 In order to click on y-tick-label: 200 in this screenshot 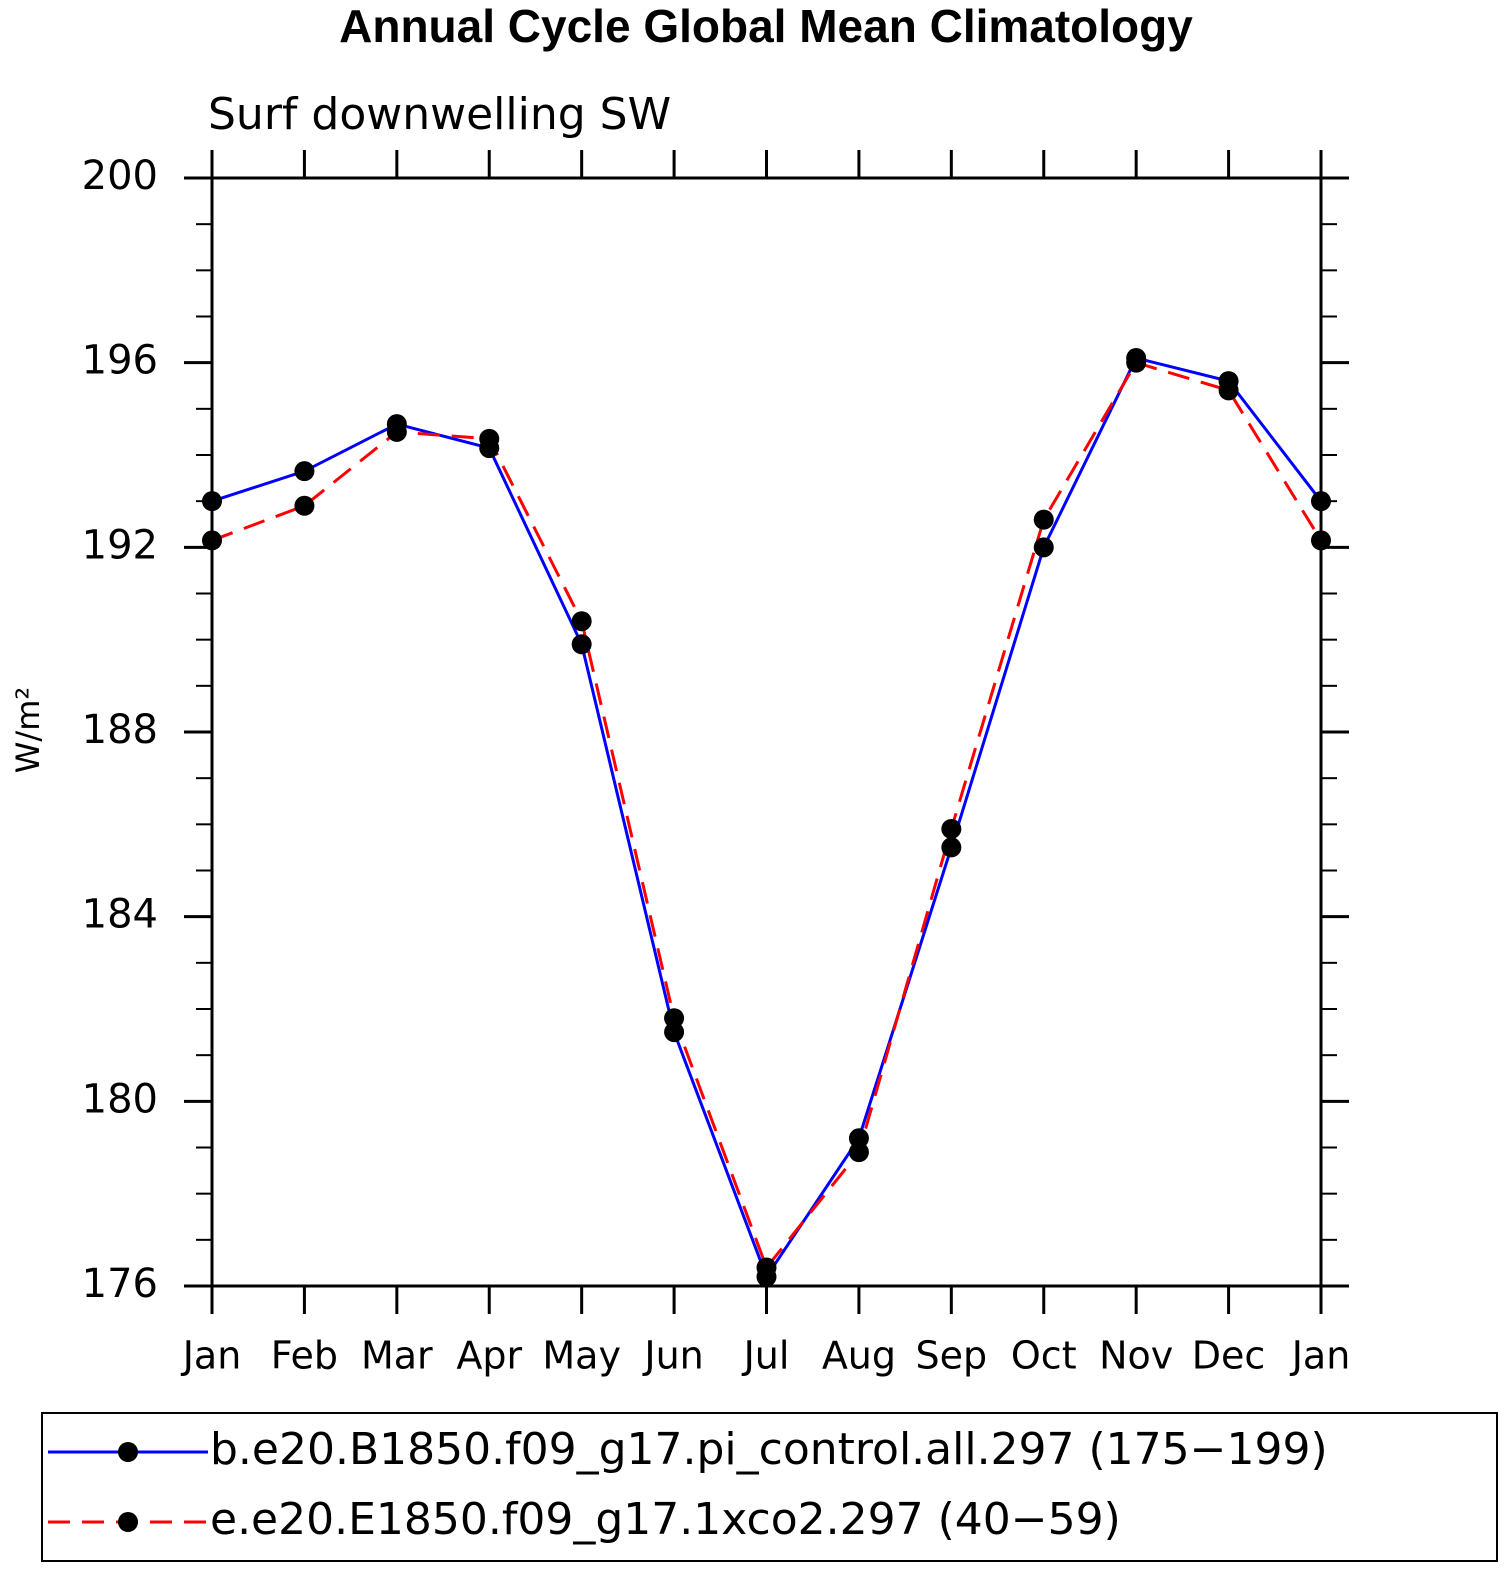, I will do `click(120, 176)`.